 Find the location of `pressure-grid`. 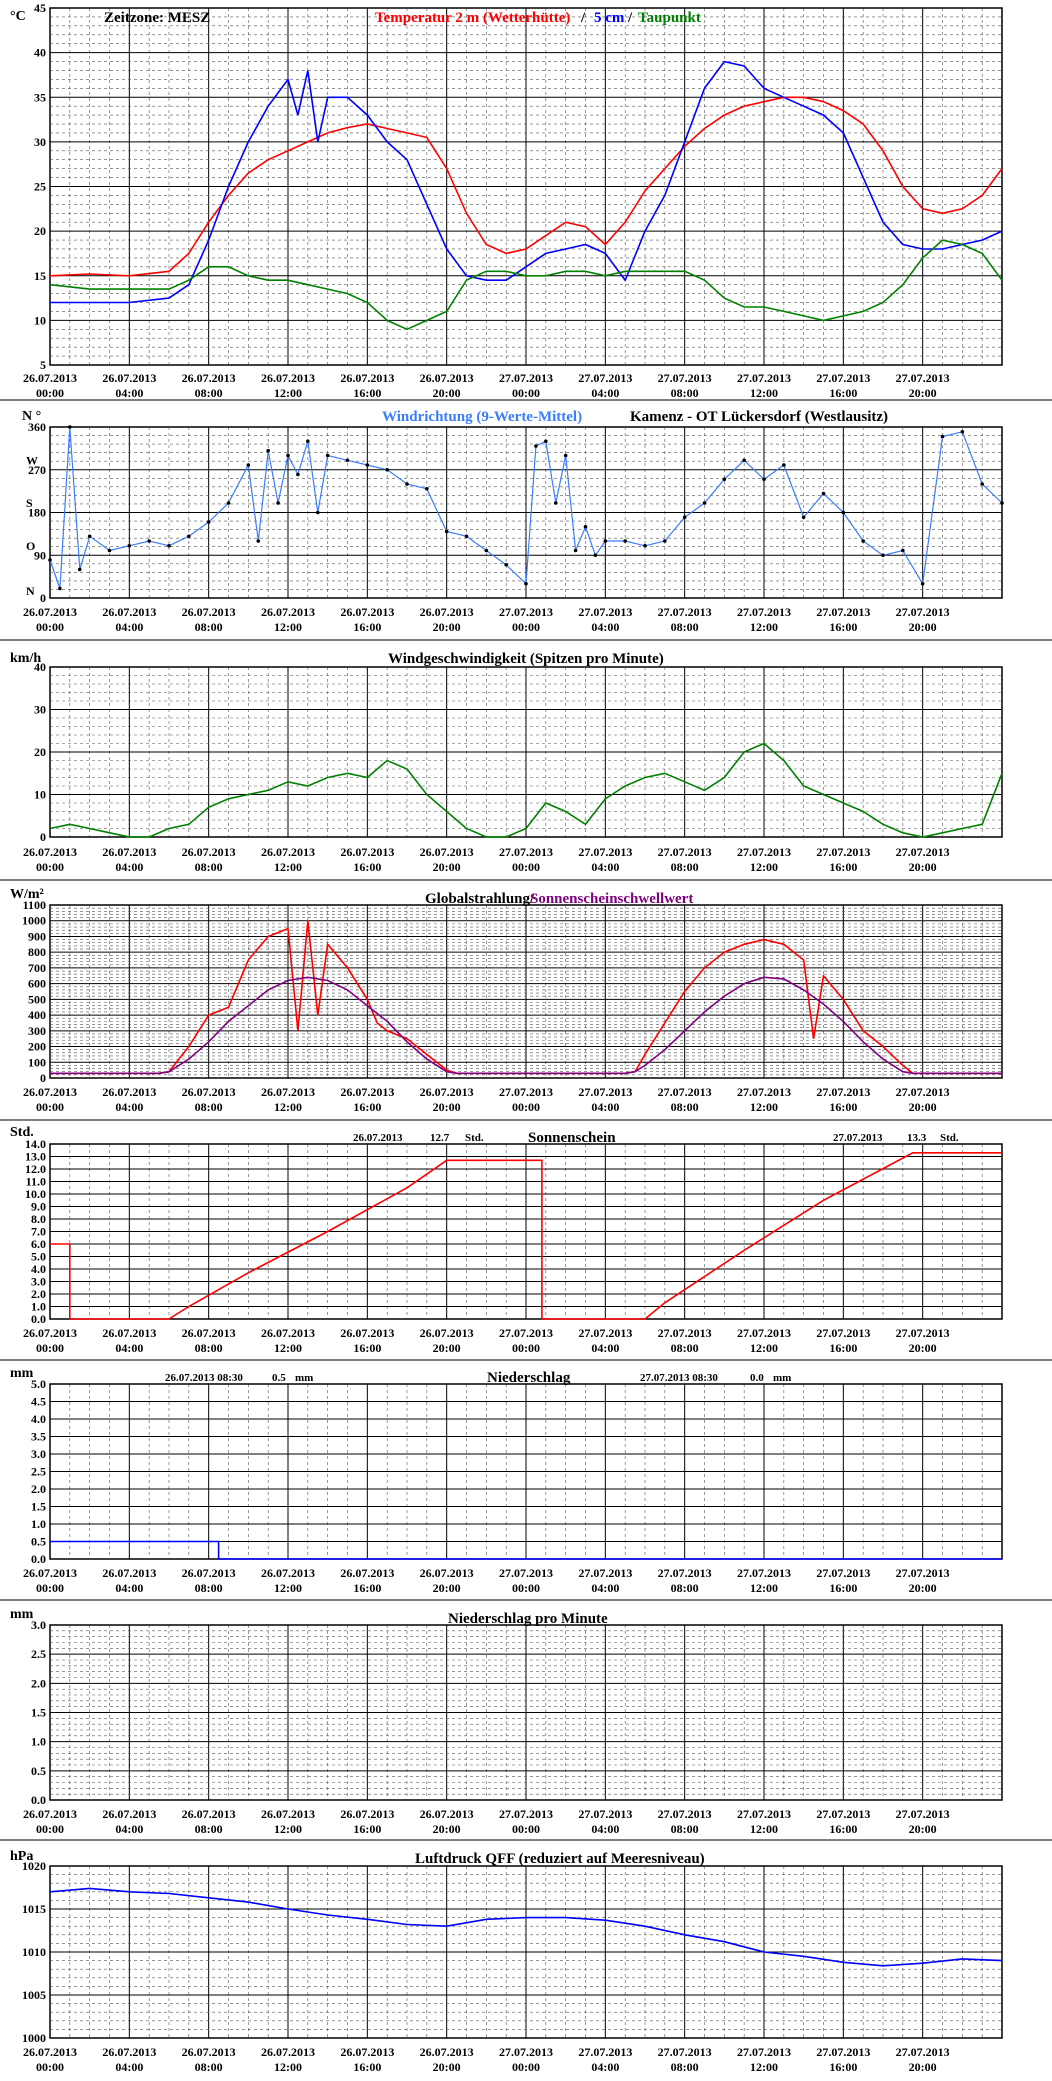

pressure-grid is located at coordinates (526, 1952).